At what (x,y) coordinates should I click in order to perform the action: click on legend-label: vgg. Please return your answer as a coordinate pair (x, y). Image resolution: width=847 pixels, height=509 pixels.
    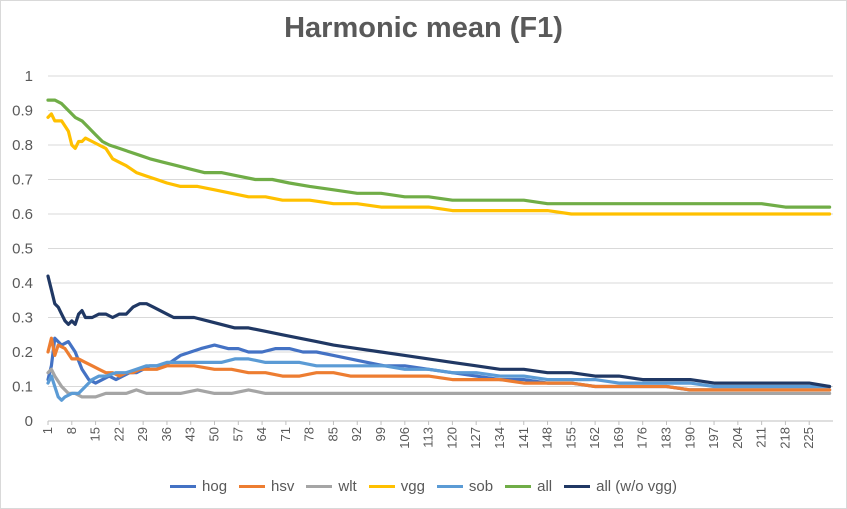
    Looking at the image, I should click on (412, 486).